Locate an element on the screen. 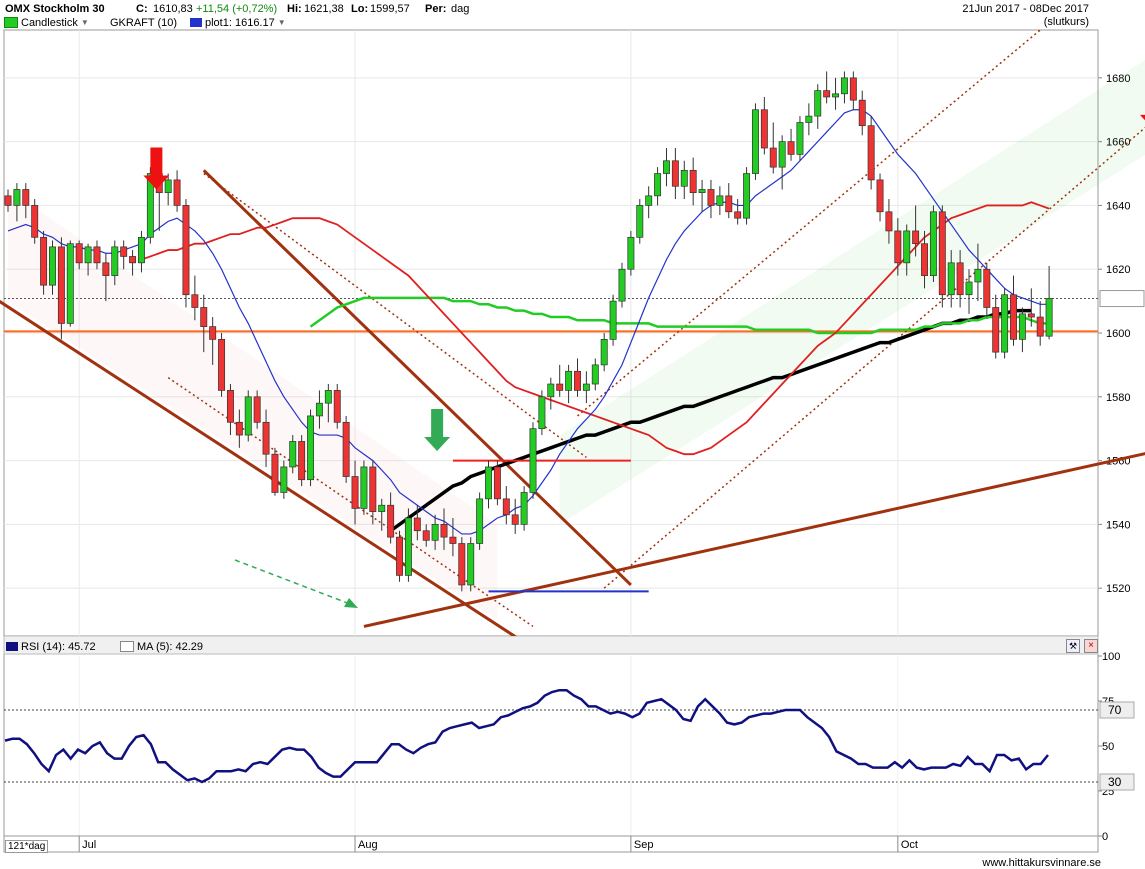 Image resolution: width=1145 pixels, height=869 pixels. legend-rsi: RSI (14): 45.72 is located at coordinates (51, 646).